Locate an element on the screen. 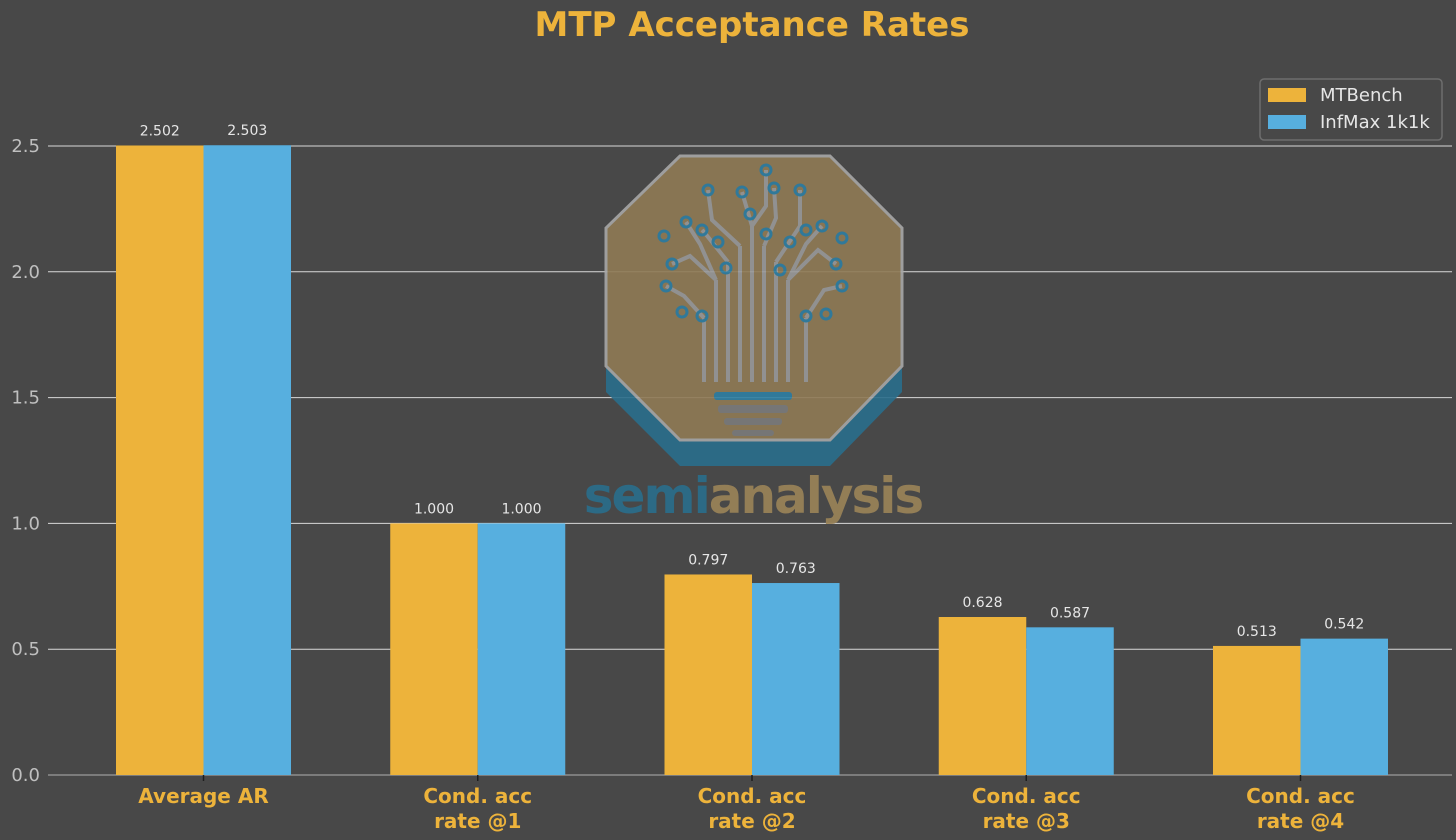 Image resolution: width=1456 pixels, height=840 pixels. x-tick-label: Average AR is located at coordinates (203, 796).